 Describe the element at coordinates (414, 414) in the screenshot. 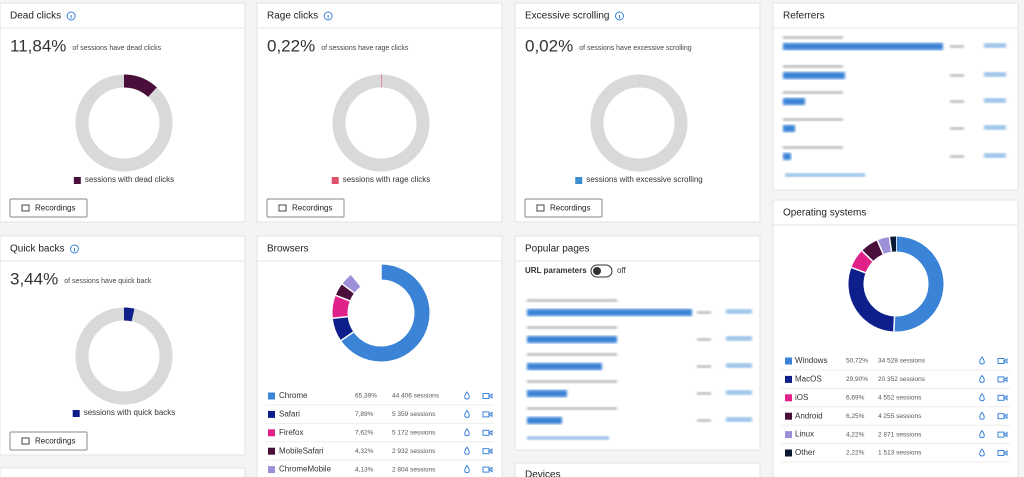

I see `row-sessions: 5 359 sessions` at that location.